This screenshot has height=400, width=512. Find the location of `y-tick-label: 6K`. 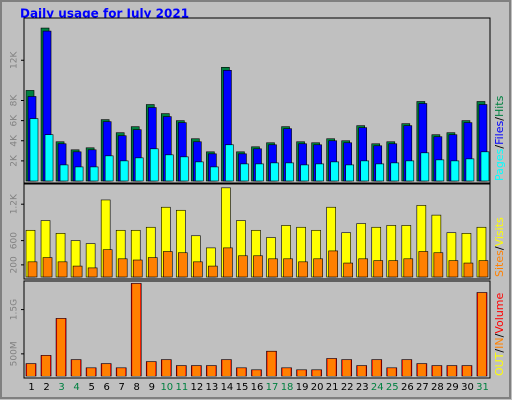

y-tick-label: 6K is located at coordinates (15, 120).